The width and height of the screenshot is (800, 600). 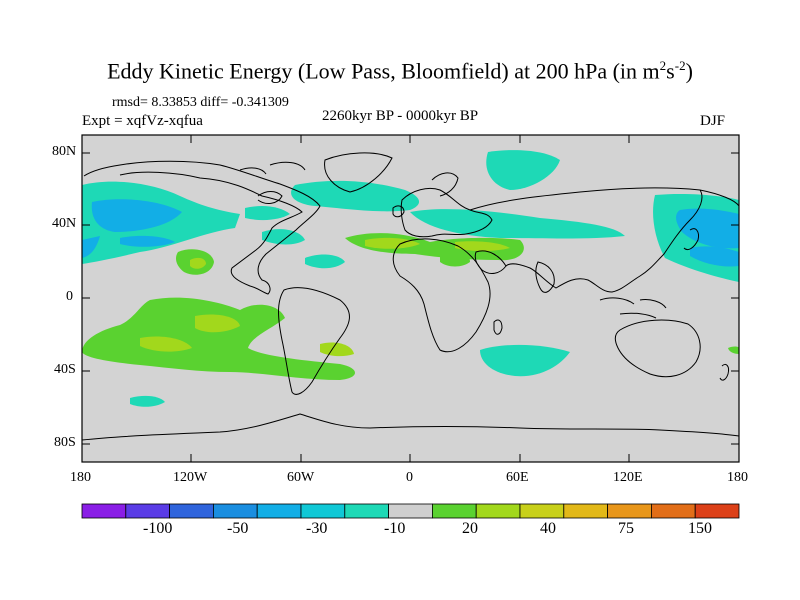 I want to click on colorbar-label: -100, so click(x=158, y=528).